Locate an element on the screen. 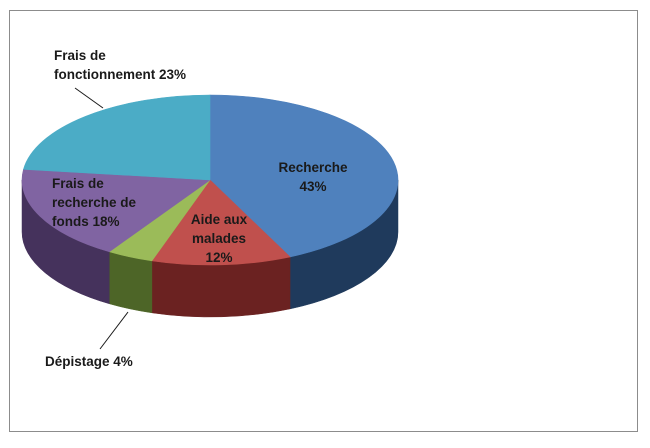 This screenshot has width=650, height=448. slice-aide-aux-malades is located at coordinates (221, 222).